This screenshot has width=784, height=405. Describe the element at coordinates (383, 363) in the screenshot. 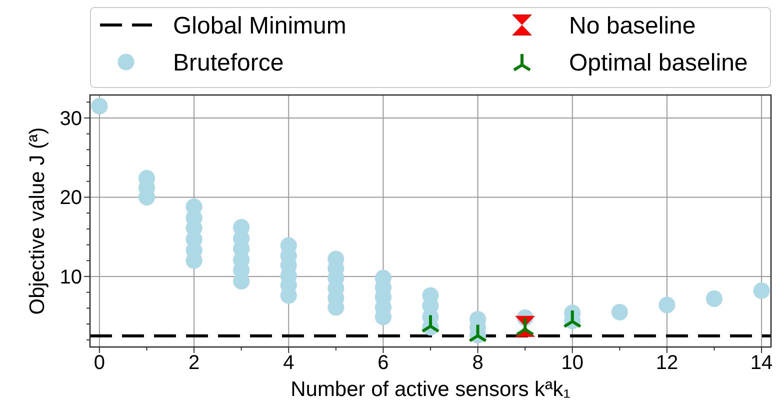

I see `x-tick-label: 6` at that location.